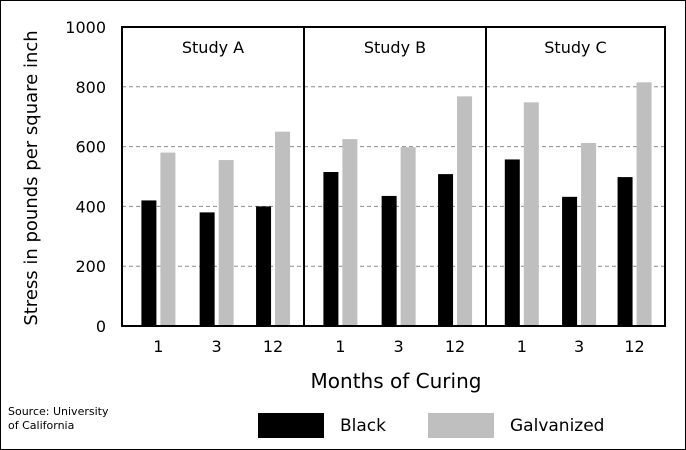 The width and height of the screenshot is (686, 450). I want to click on panel-title: Study A, so click(213, 47).